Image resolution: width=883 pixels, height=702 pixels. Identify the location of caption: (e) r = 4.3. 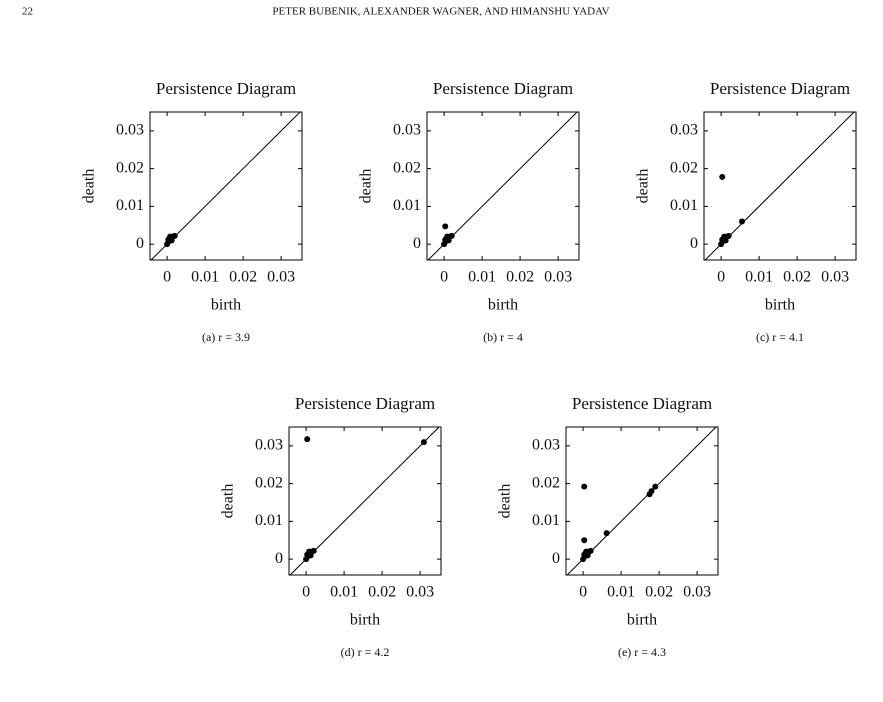
(642, 652).